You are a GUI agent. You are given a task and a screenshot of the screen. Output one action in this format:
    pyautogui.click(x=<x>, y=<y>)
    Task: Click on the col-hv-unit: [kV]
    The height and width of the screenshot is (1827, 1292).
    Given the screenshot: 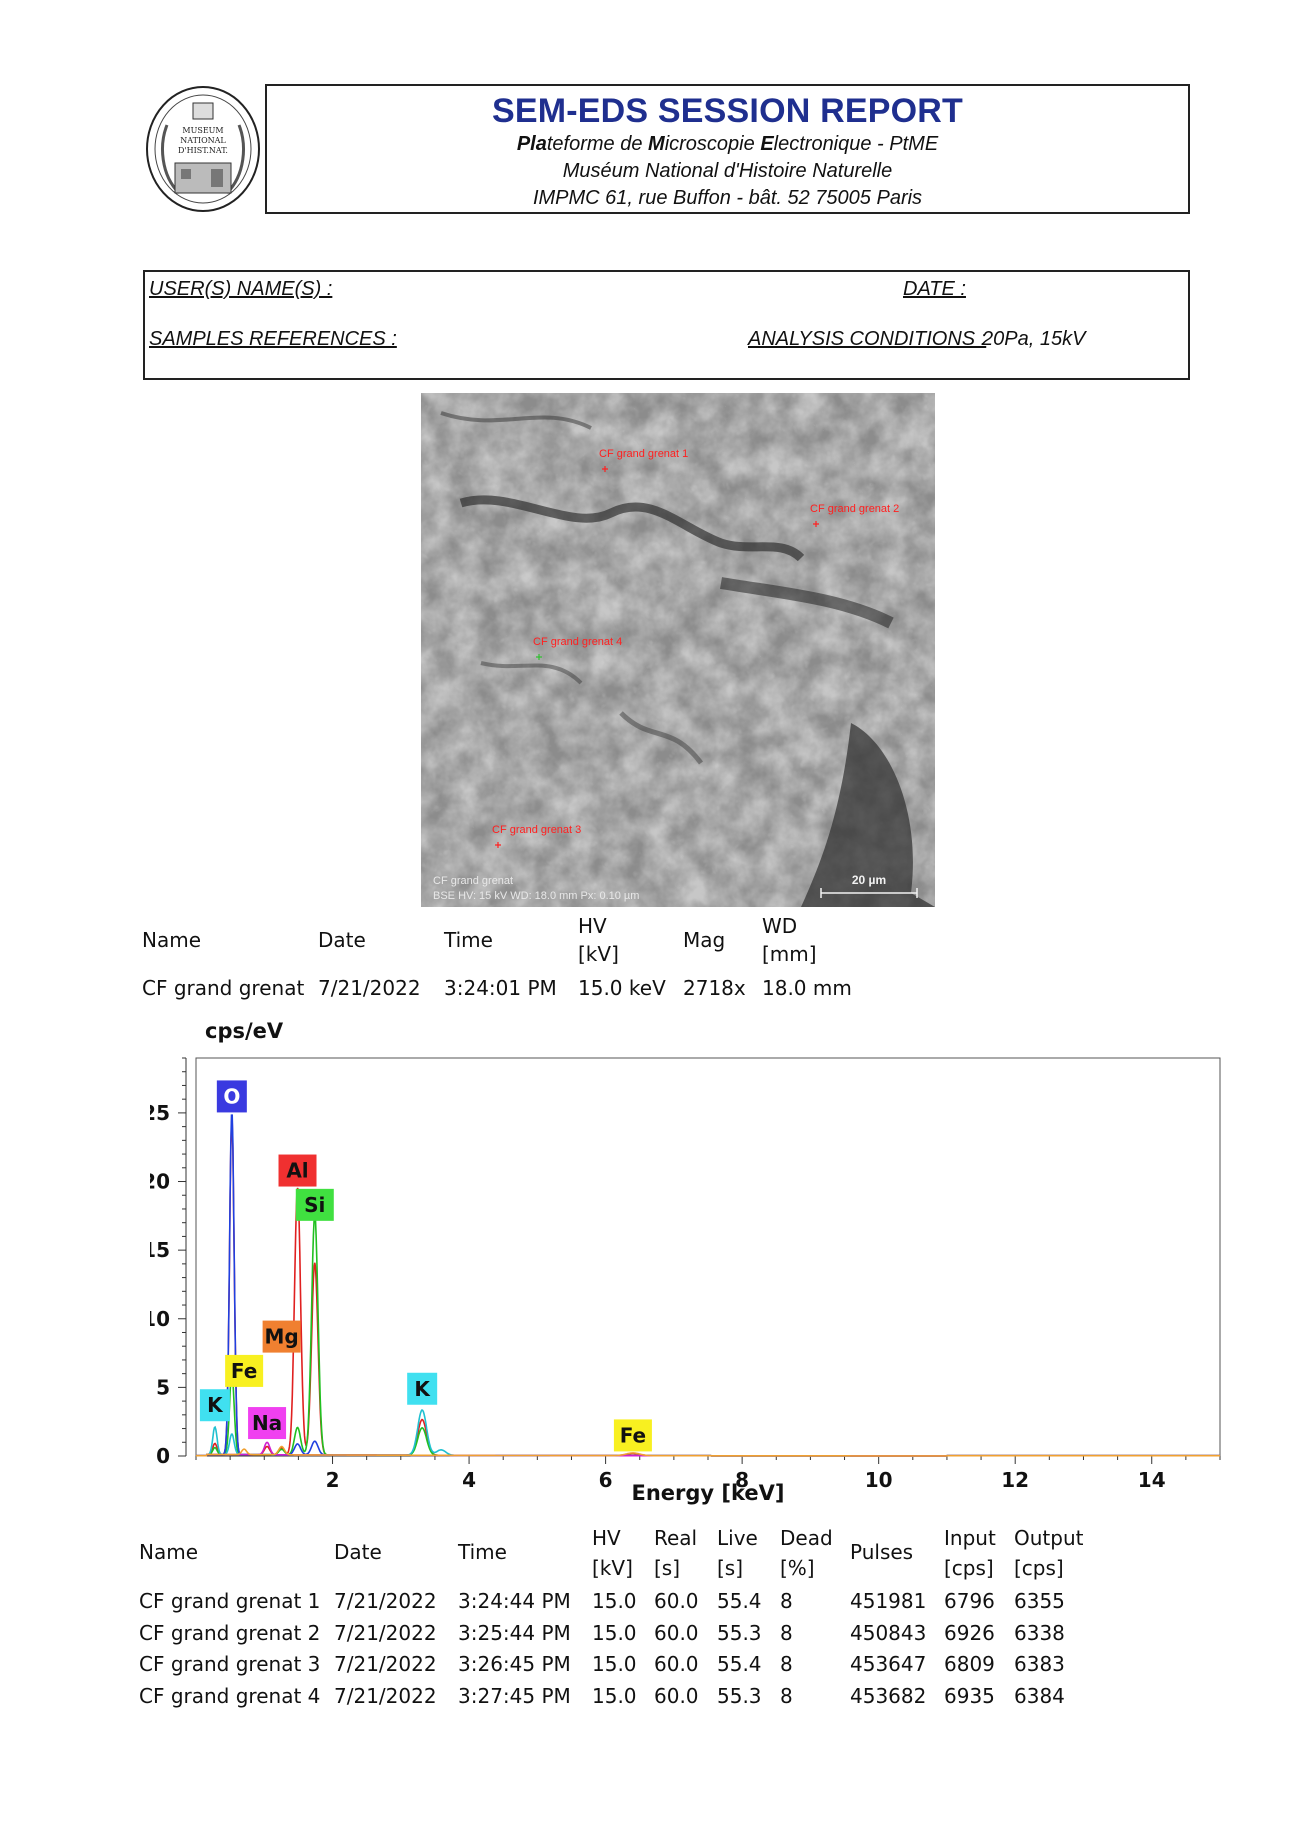 What is the action you would take?
    pyautogui.click(x=598, y=954)
    